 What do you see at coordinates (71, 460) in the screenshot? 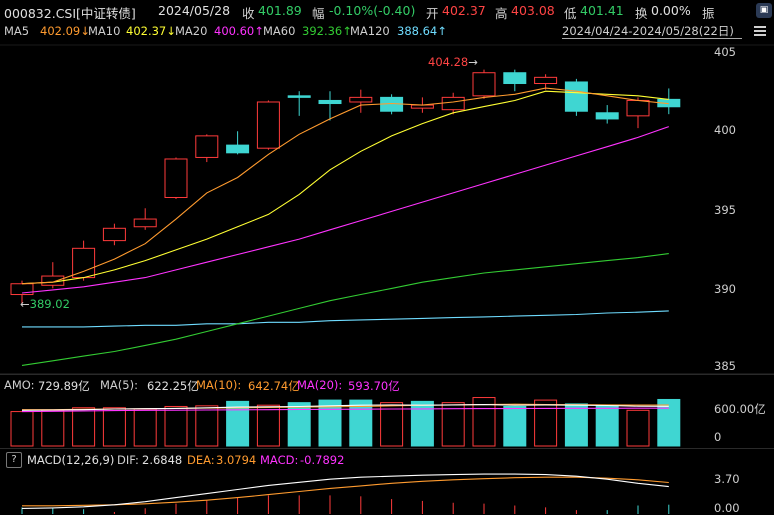
I see `macd-title: MACD(12,26,9)` at bounding box center [71, 460].